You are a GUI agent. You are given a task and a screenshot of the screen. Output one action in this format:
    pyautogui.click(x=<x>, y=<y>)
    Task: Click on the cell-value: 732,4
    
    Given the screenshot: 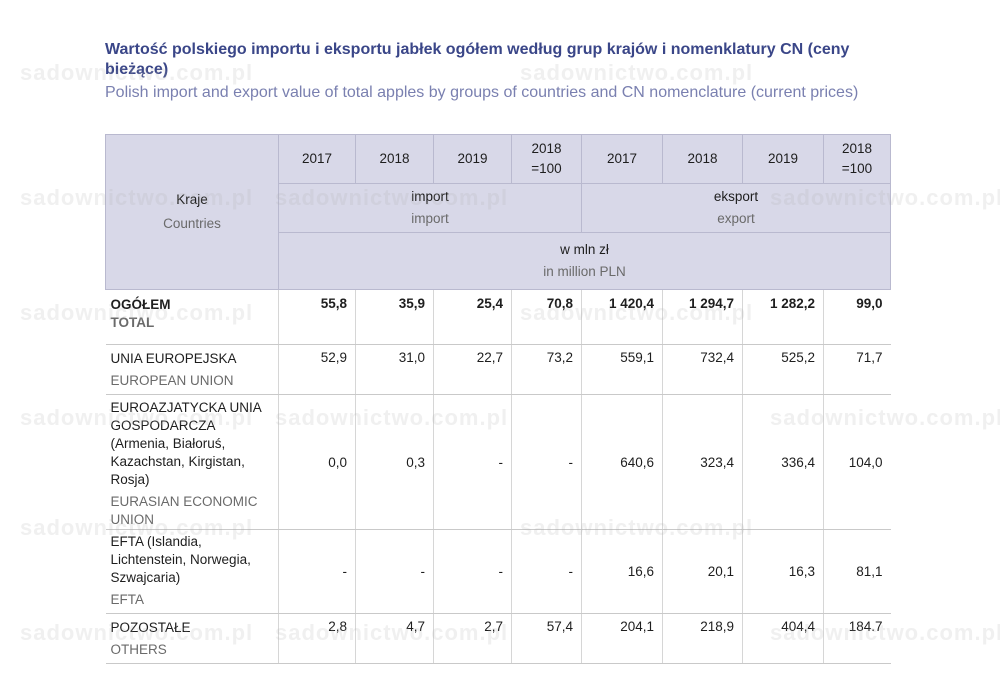 What is the action you would take?
    pyautogui.click(x=702, y=369)
    